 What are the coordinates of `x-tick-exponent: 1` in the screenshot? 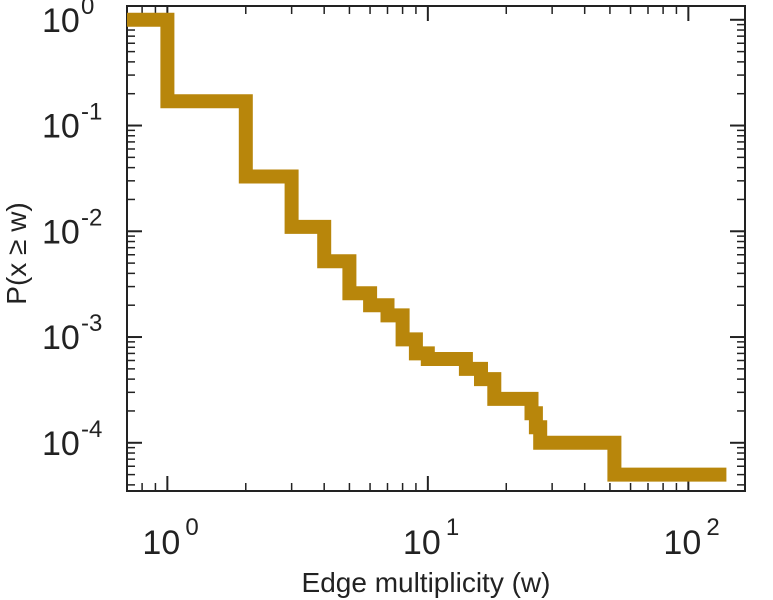 It's located at (452, 527).